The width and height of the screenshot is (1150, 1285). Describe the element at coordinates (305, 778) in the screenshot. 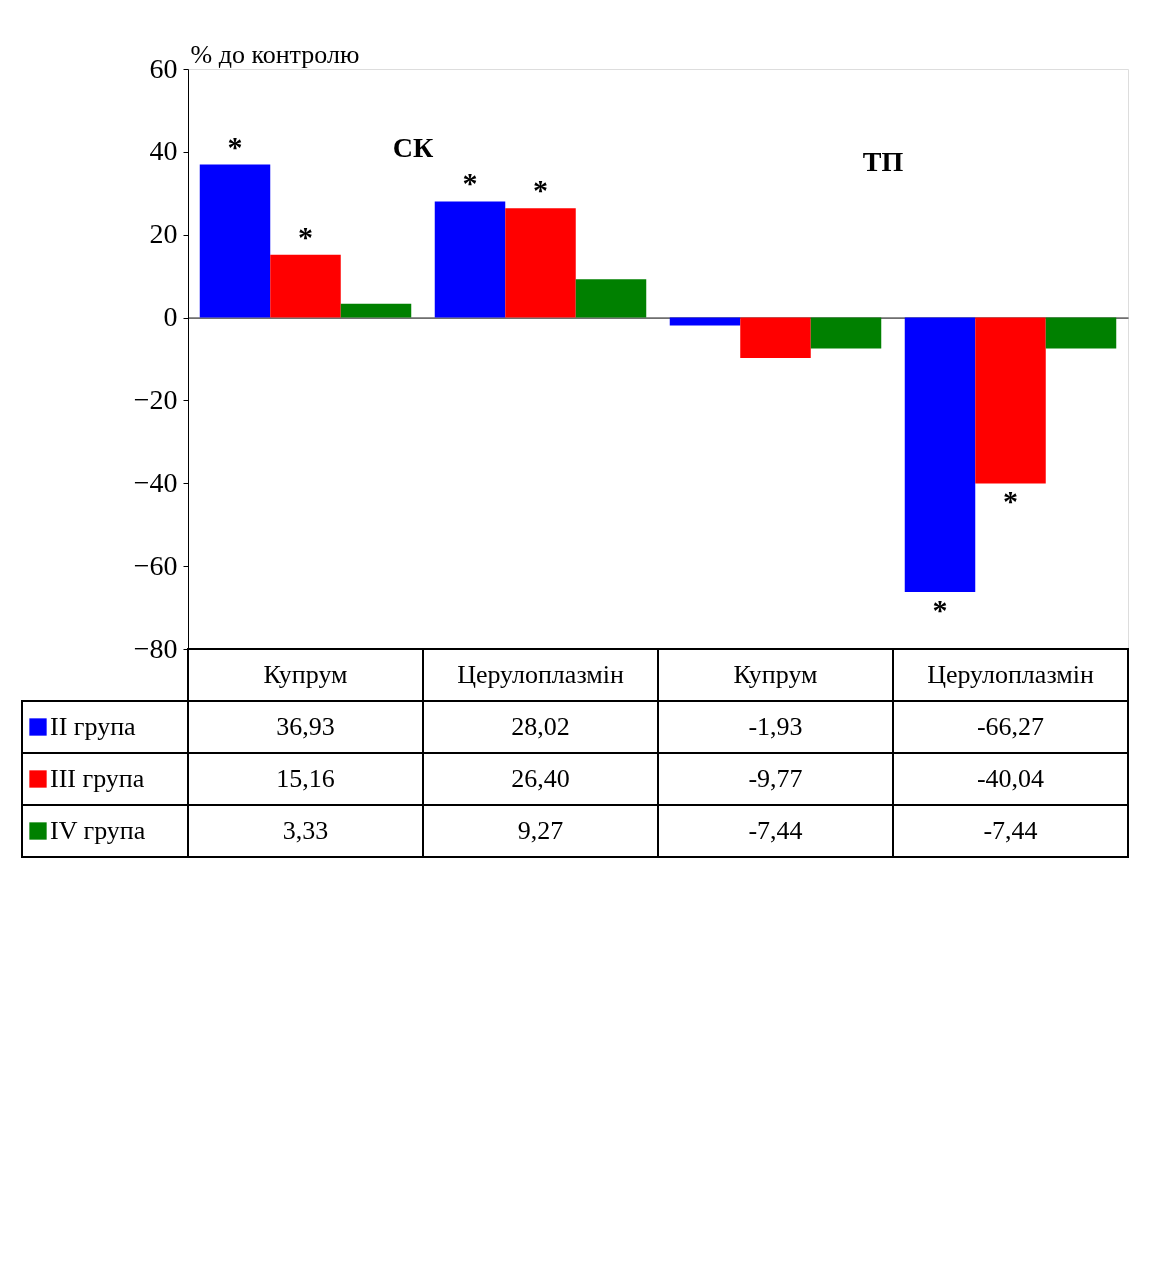

I see `data-label: 15,16` at that location.